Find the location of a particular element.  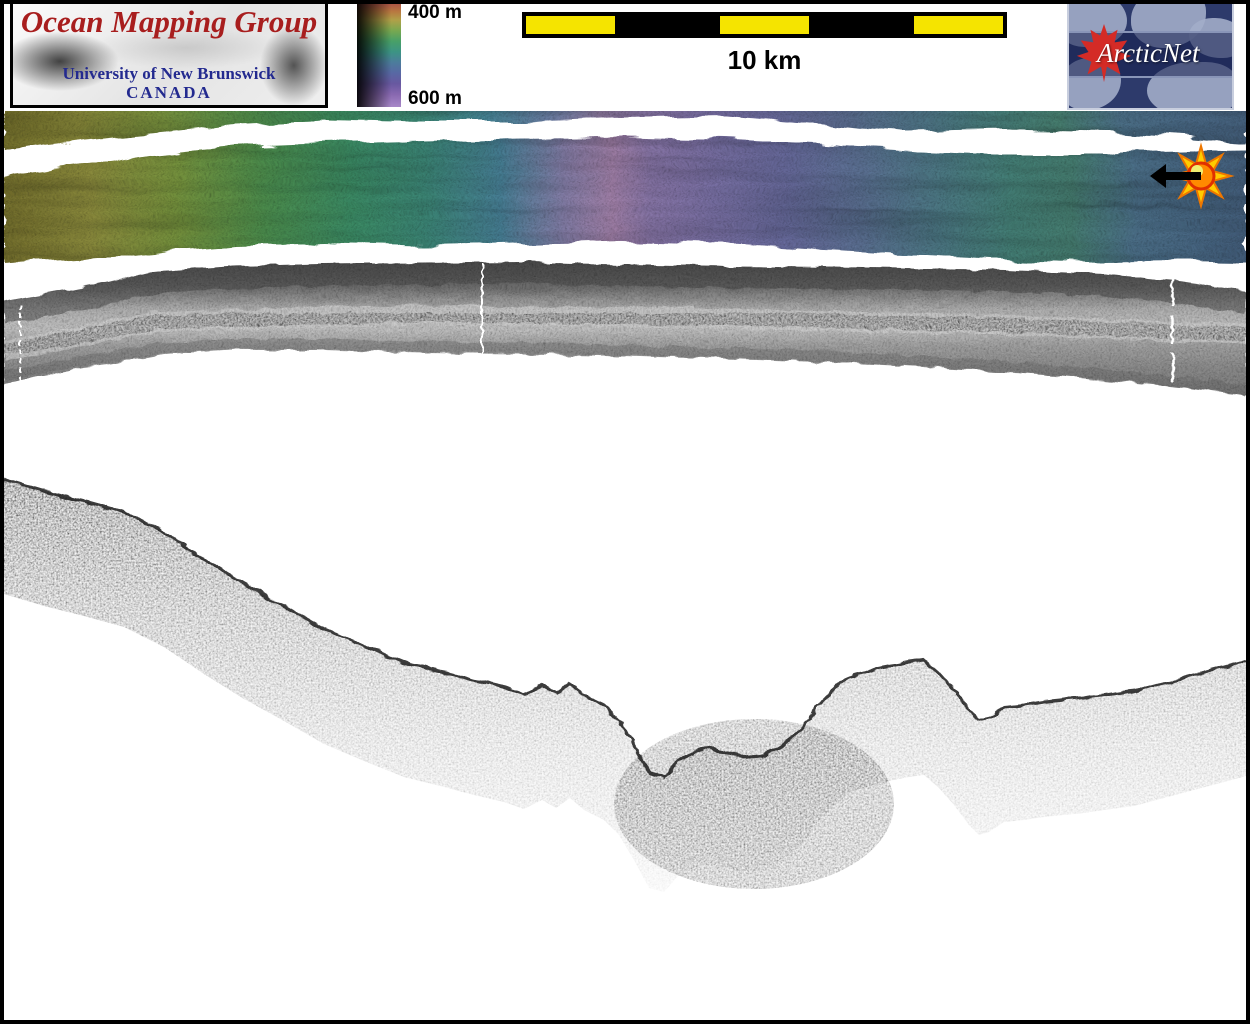

map-scale-bar is located at coordinates (764, 25).